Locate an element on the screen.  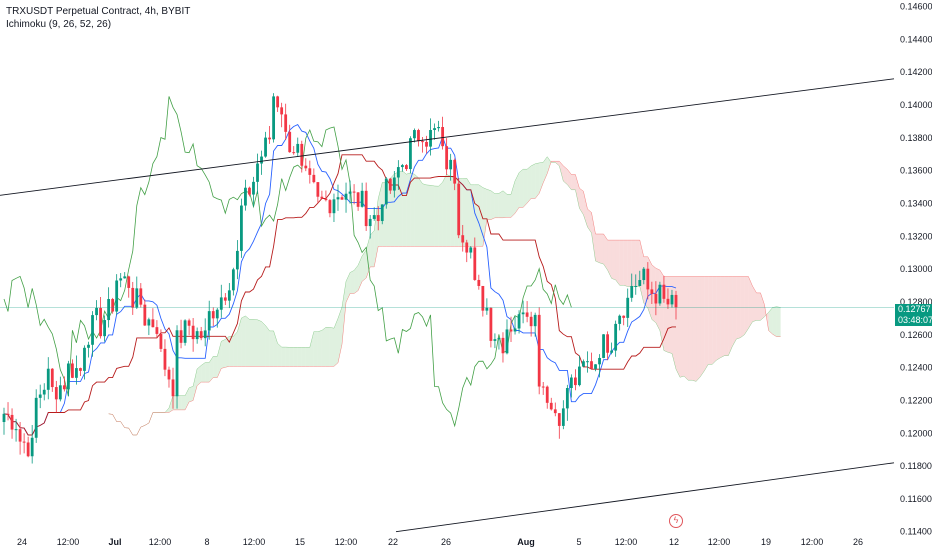
bar-countdown: 03:48:07 is located at coordinates (915, 320).